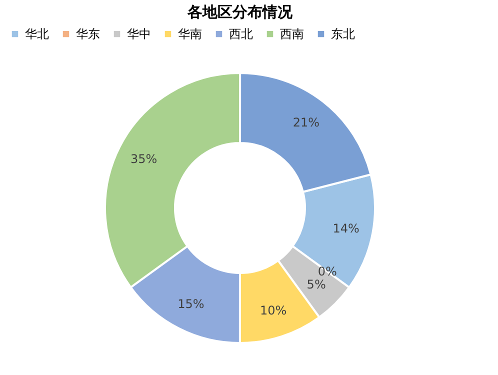  I want to click on legend-label: 东北, so click(343, 34).